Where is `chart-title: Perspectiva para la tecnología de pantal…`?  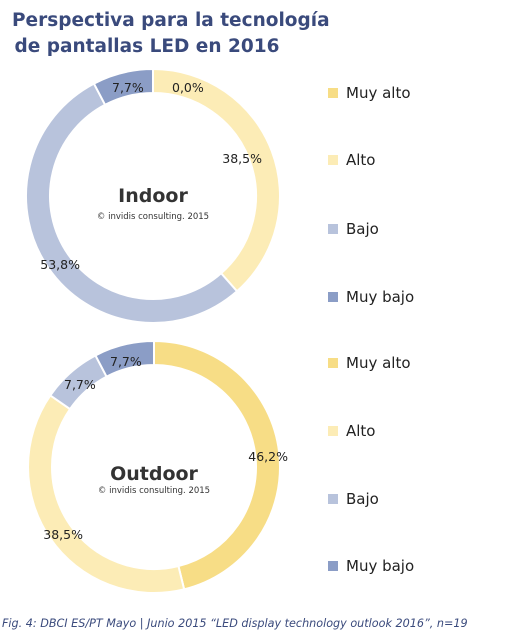
chart-title: Perspectiva para la tecnología de pantal… is located at coordinates (171, 34).